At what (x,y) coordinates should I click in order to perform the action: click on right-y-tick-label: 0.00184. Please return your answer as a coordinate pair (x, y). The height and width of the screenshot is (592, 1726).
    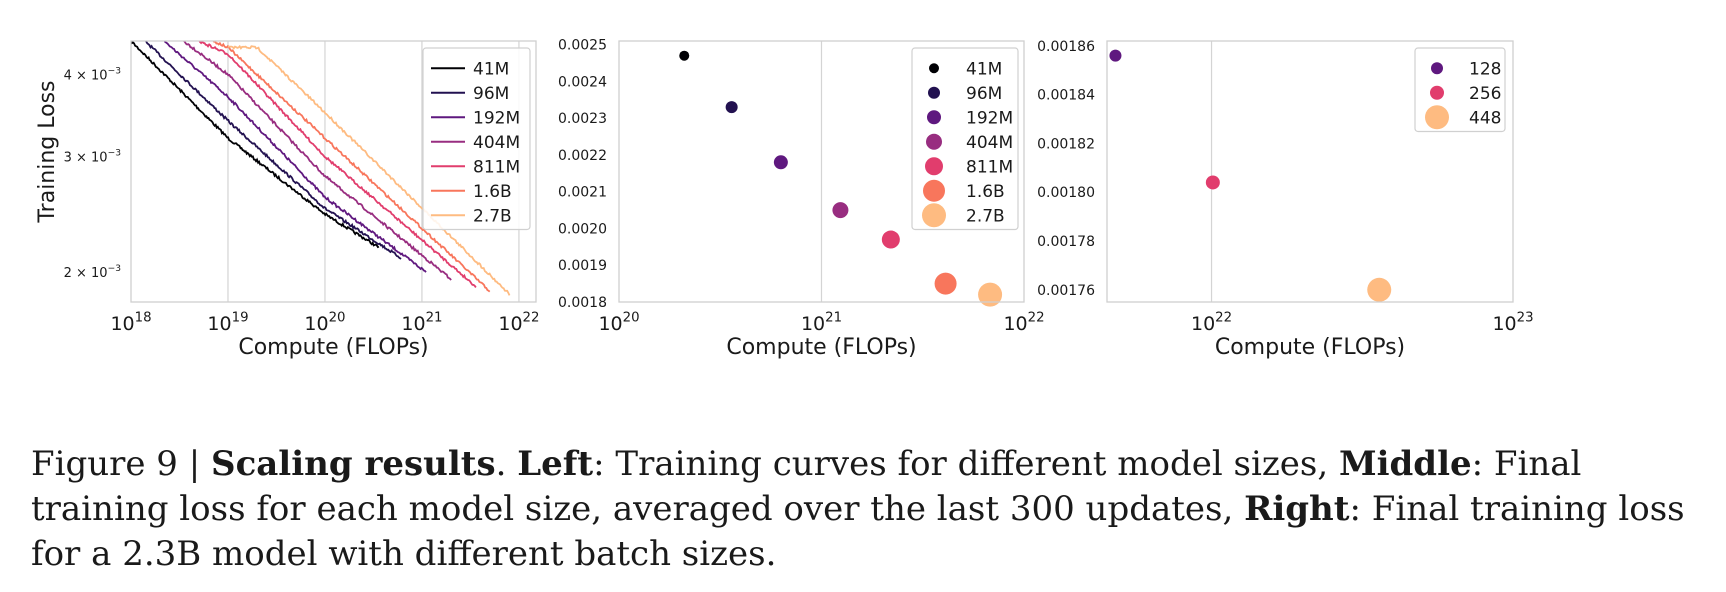
    Looking at the image, I should click on (1066, 96).